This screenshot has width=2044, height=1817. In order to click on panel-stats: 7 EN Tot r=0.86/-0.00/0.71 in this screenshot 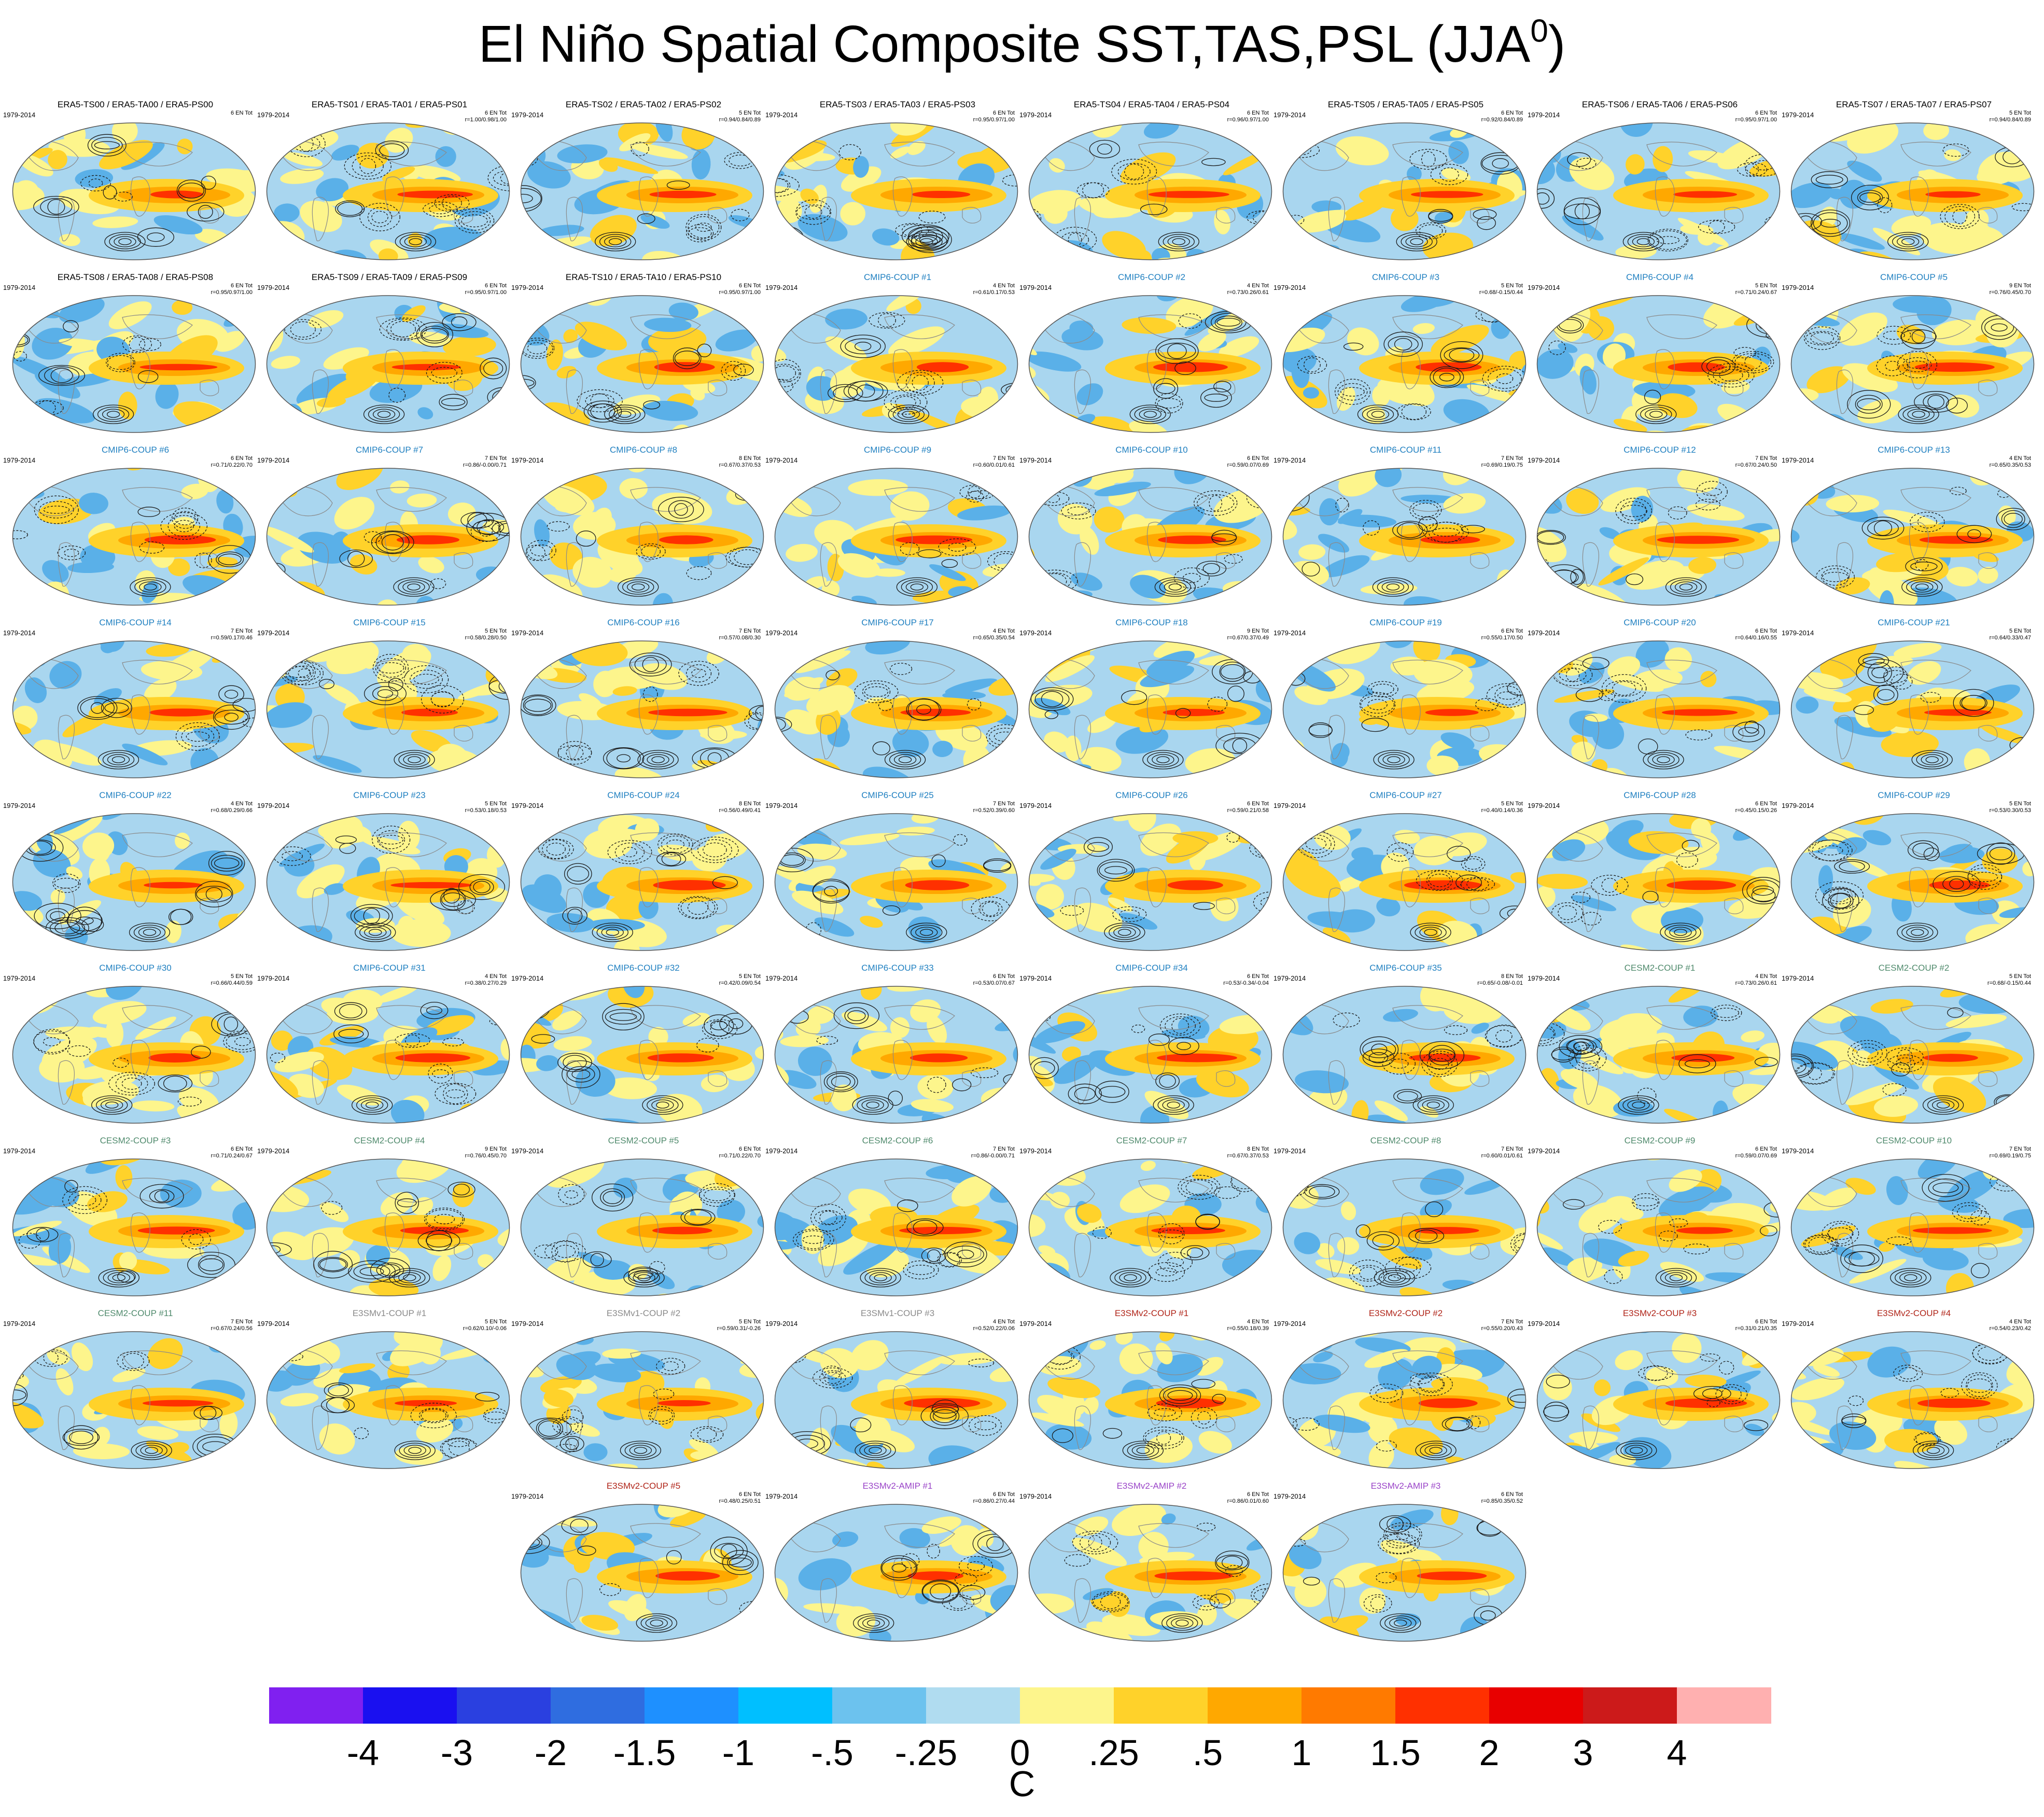, I will do `click(485, 462)`.